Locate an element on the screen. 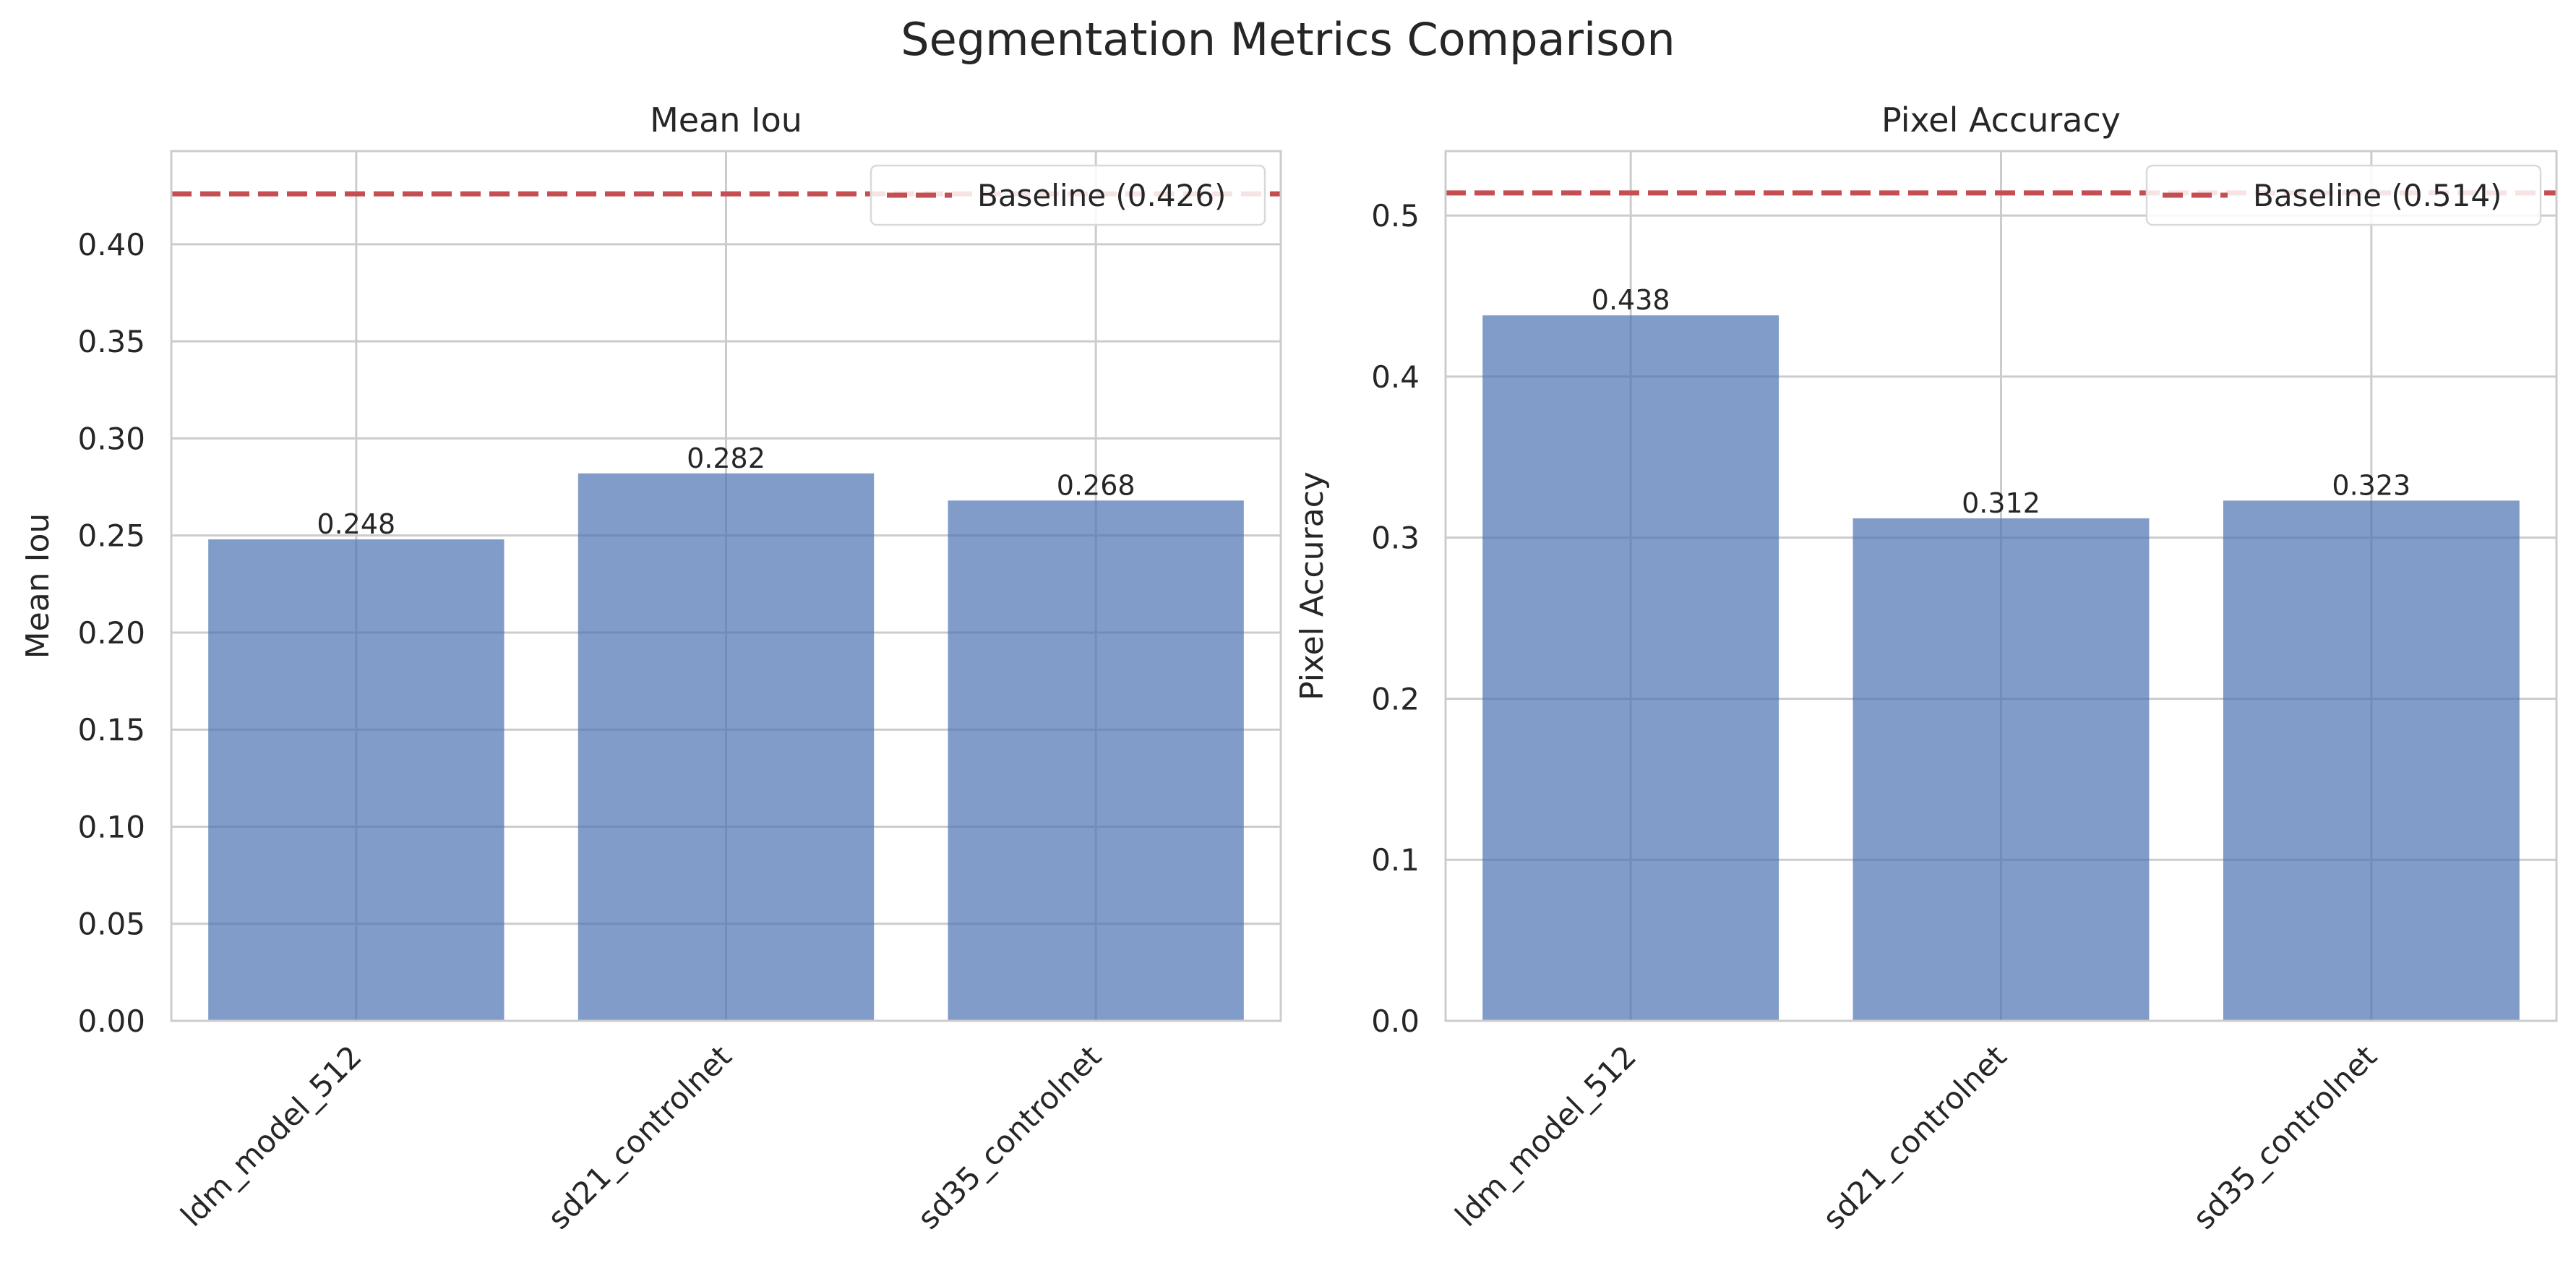  bar-value-label: 0.268 is located at coordinates (1096, 485).